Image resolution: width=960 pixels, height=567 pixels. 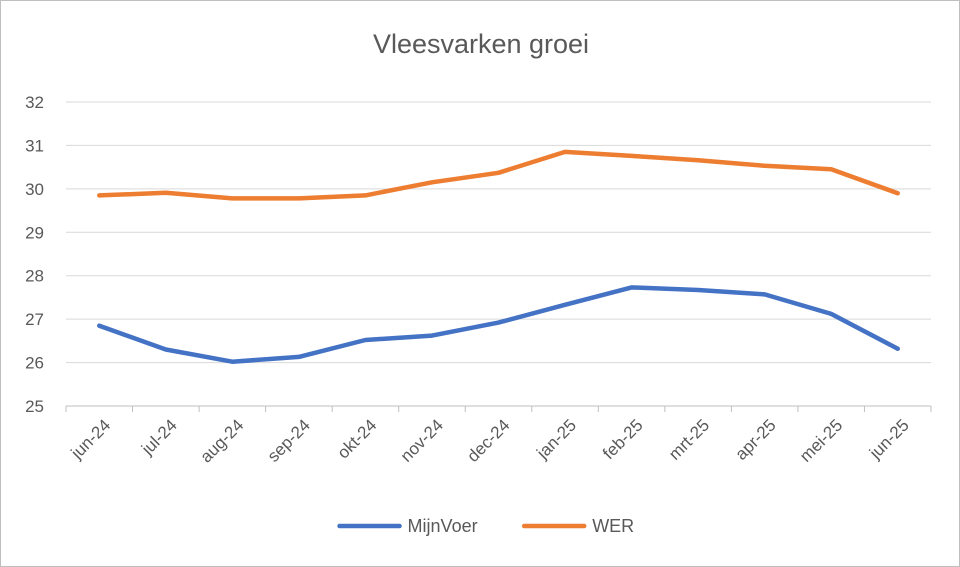 What do you see at coordinates (34, 319) in the screenshot?
I see `y-tick-label: 27` at bounding box center [34, 319].